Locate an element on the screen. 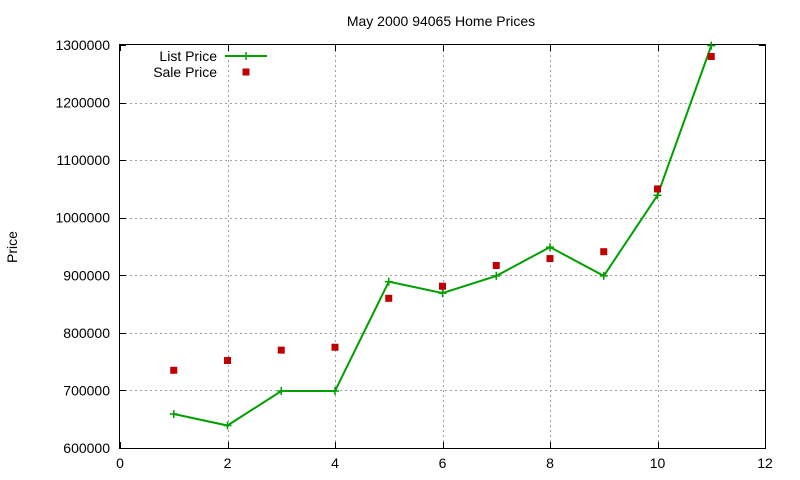 The height and width of the screenshot is (480, 800). y-tick-label: 600000 is located at coordinates (86, 448).